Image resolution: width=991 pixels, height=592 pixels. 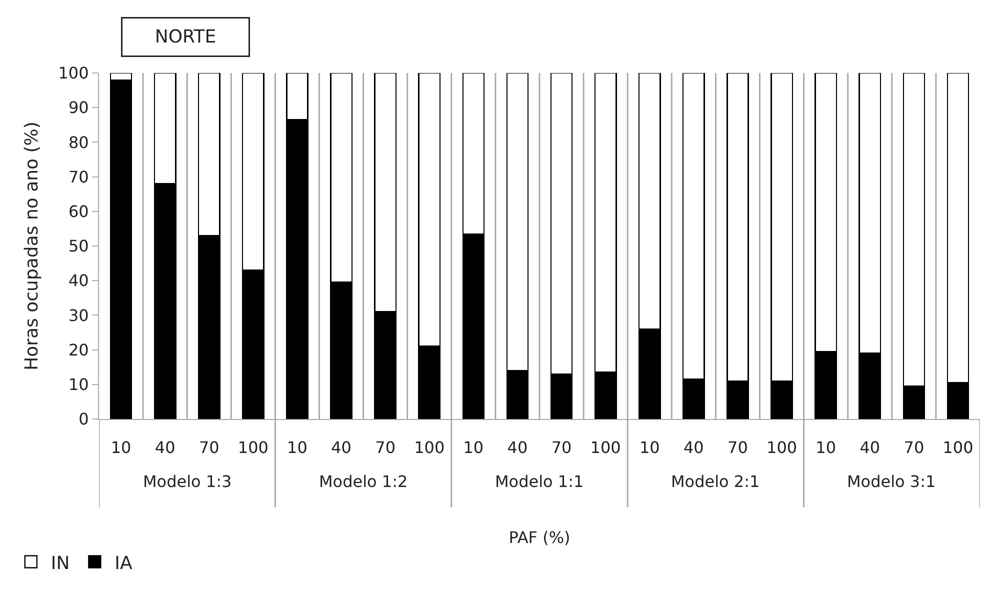 I want to click on y-tick-label: 20, so click(x=78, y=350).